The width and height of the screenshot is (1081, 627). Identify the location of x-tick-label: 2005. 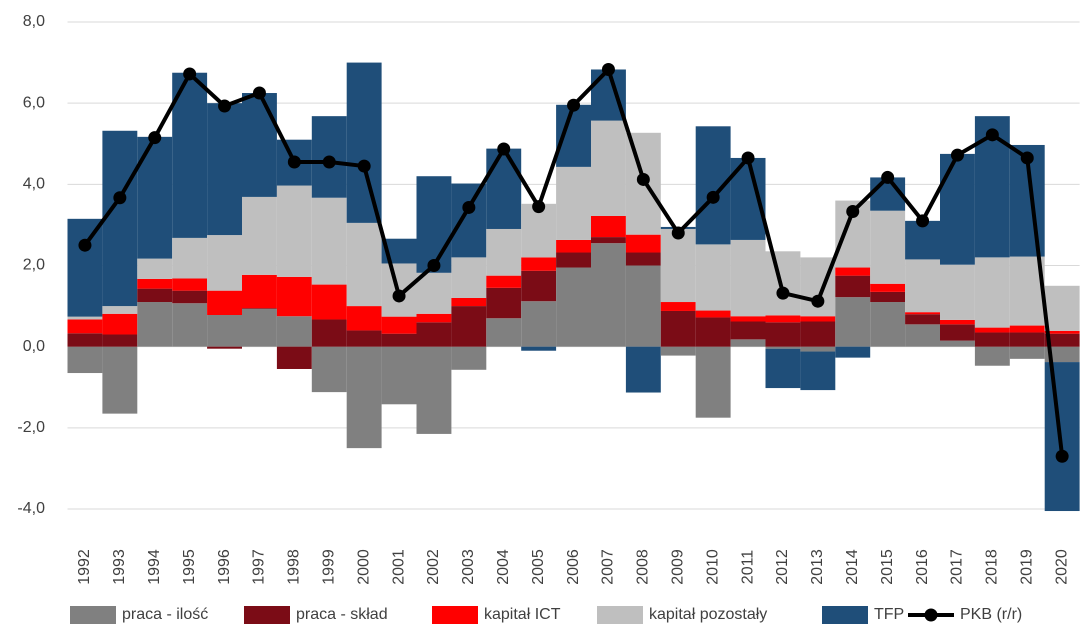
(538, 567).